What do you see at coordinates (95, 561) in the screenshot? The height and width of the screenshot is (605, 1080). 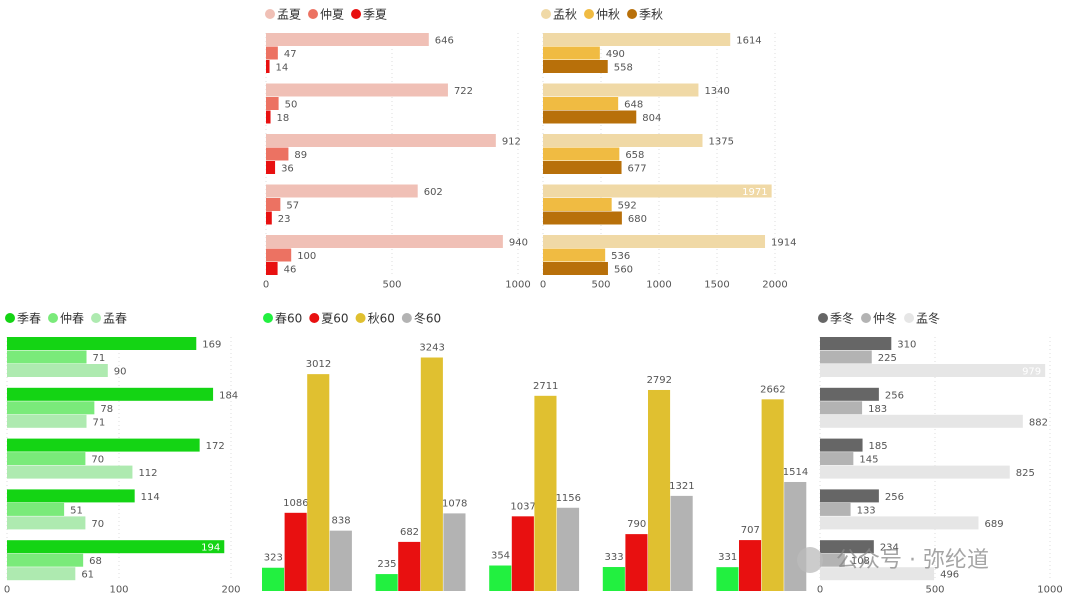 I see `data-label: 68` at bounding box center [95, 561].